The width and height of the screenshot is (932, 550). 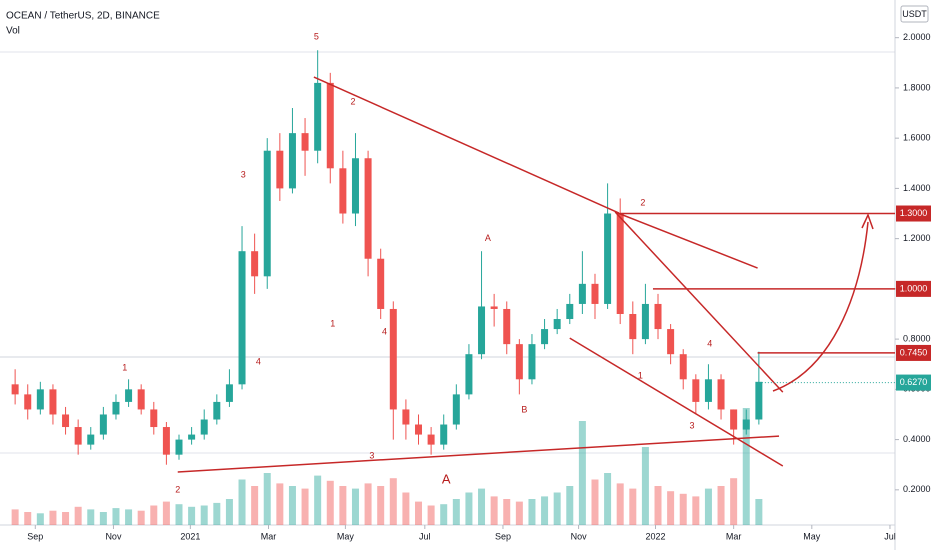 What do you see at coordinates (524, 409) in the screenshot?
I see `wave-label: B` at bounding box center [524, 409].